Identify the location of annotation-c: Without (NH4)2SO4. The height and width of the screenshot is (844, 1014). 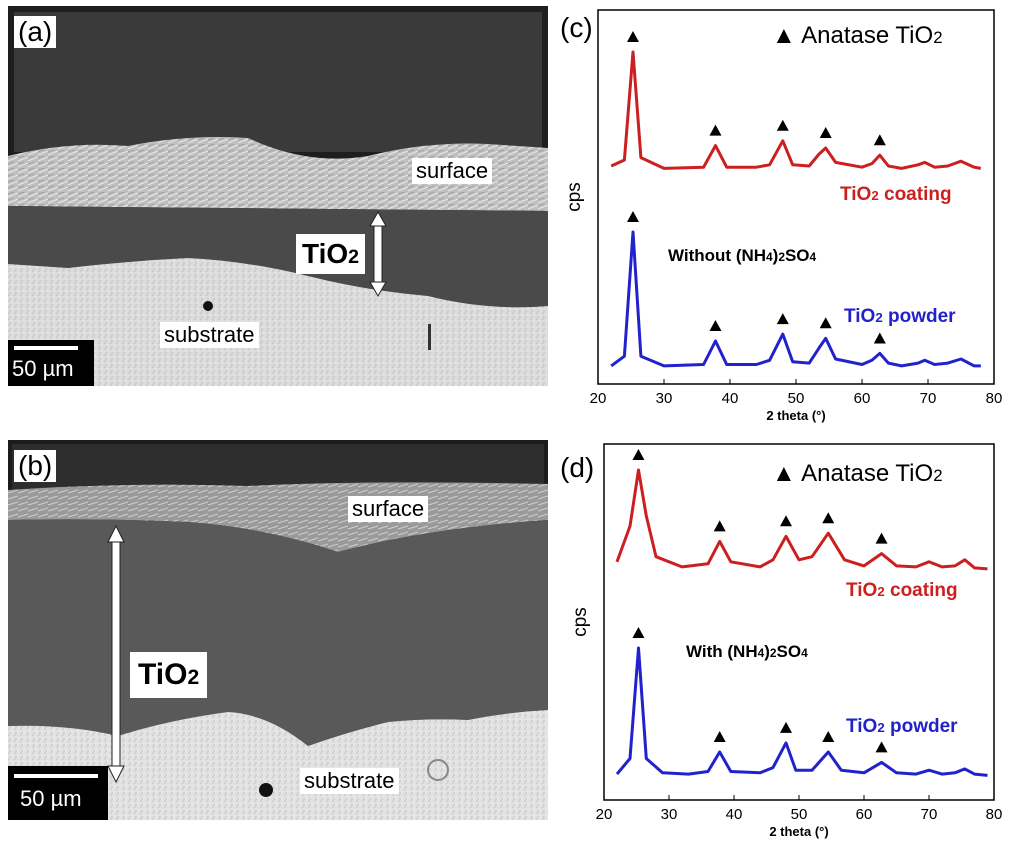
(742, 256).